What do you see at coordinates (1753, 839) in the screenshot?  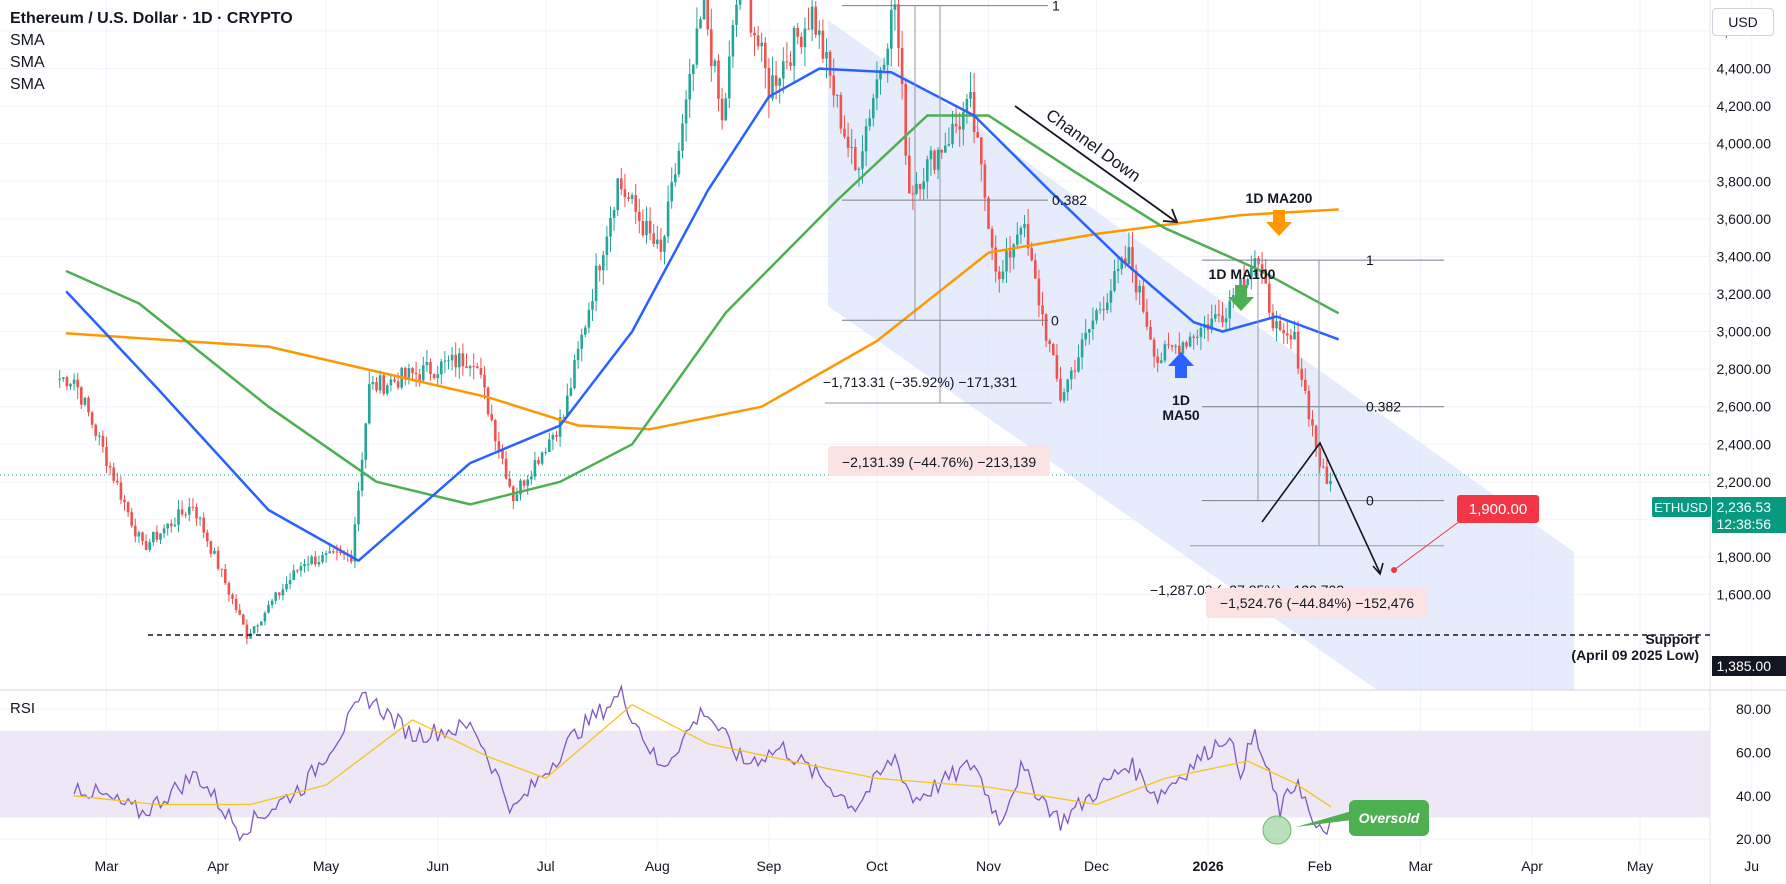 I see `rsi-tick-label: 20.00` at bounding box center [1753, 839].